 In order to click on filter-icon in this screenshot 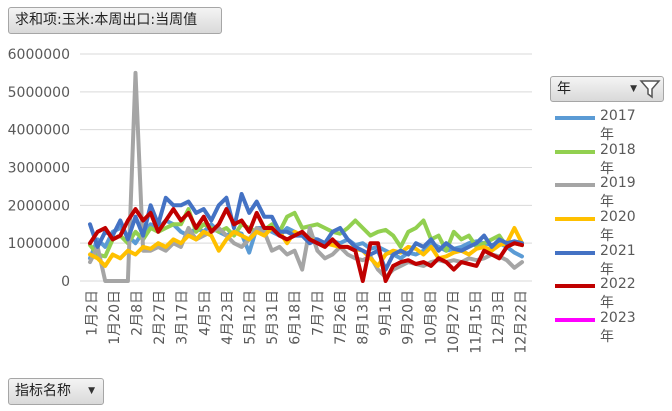, I will do `click(650, 89)`.